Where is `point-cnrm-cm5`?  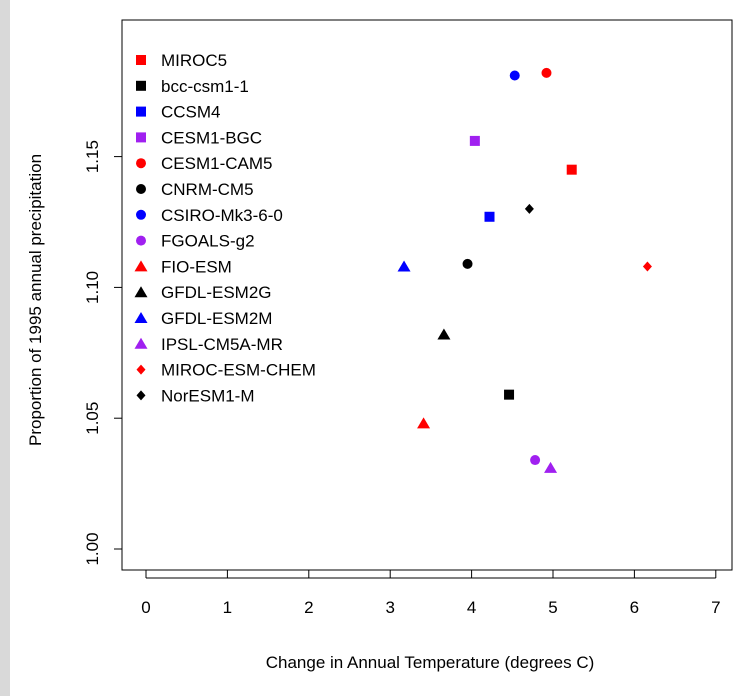
point-cnrm-cm5 is located at coordinates (467, 263).